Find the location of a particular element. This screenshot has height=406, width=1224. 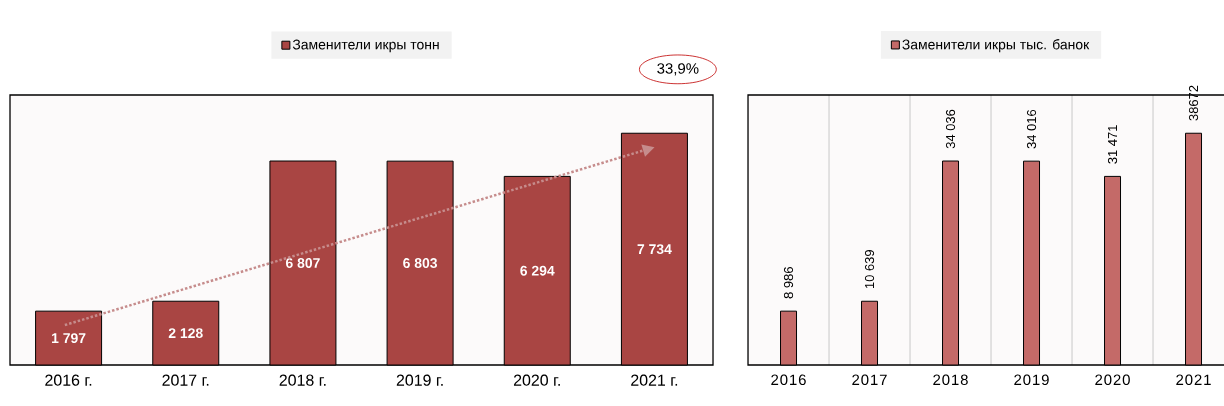

x-tick-label: 2016 is located at coordinates (788, 380).